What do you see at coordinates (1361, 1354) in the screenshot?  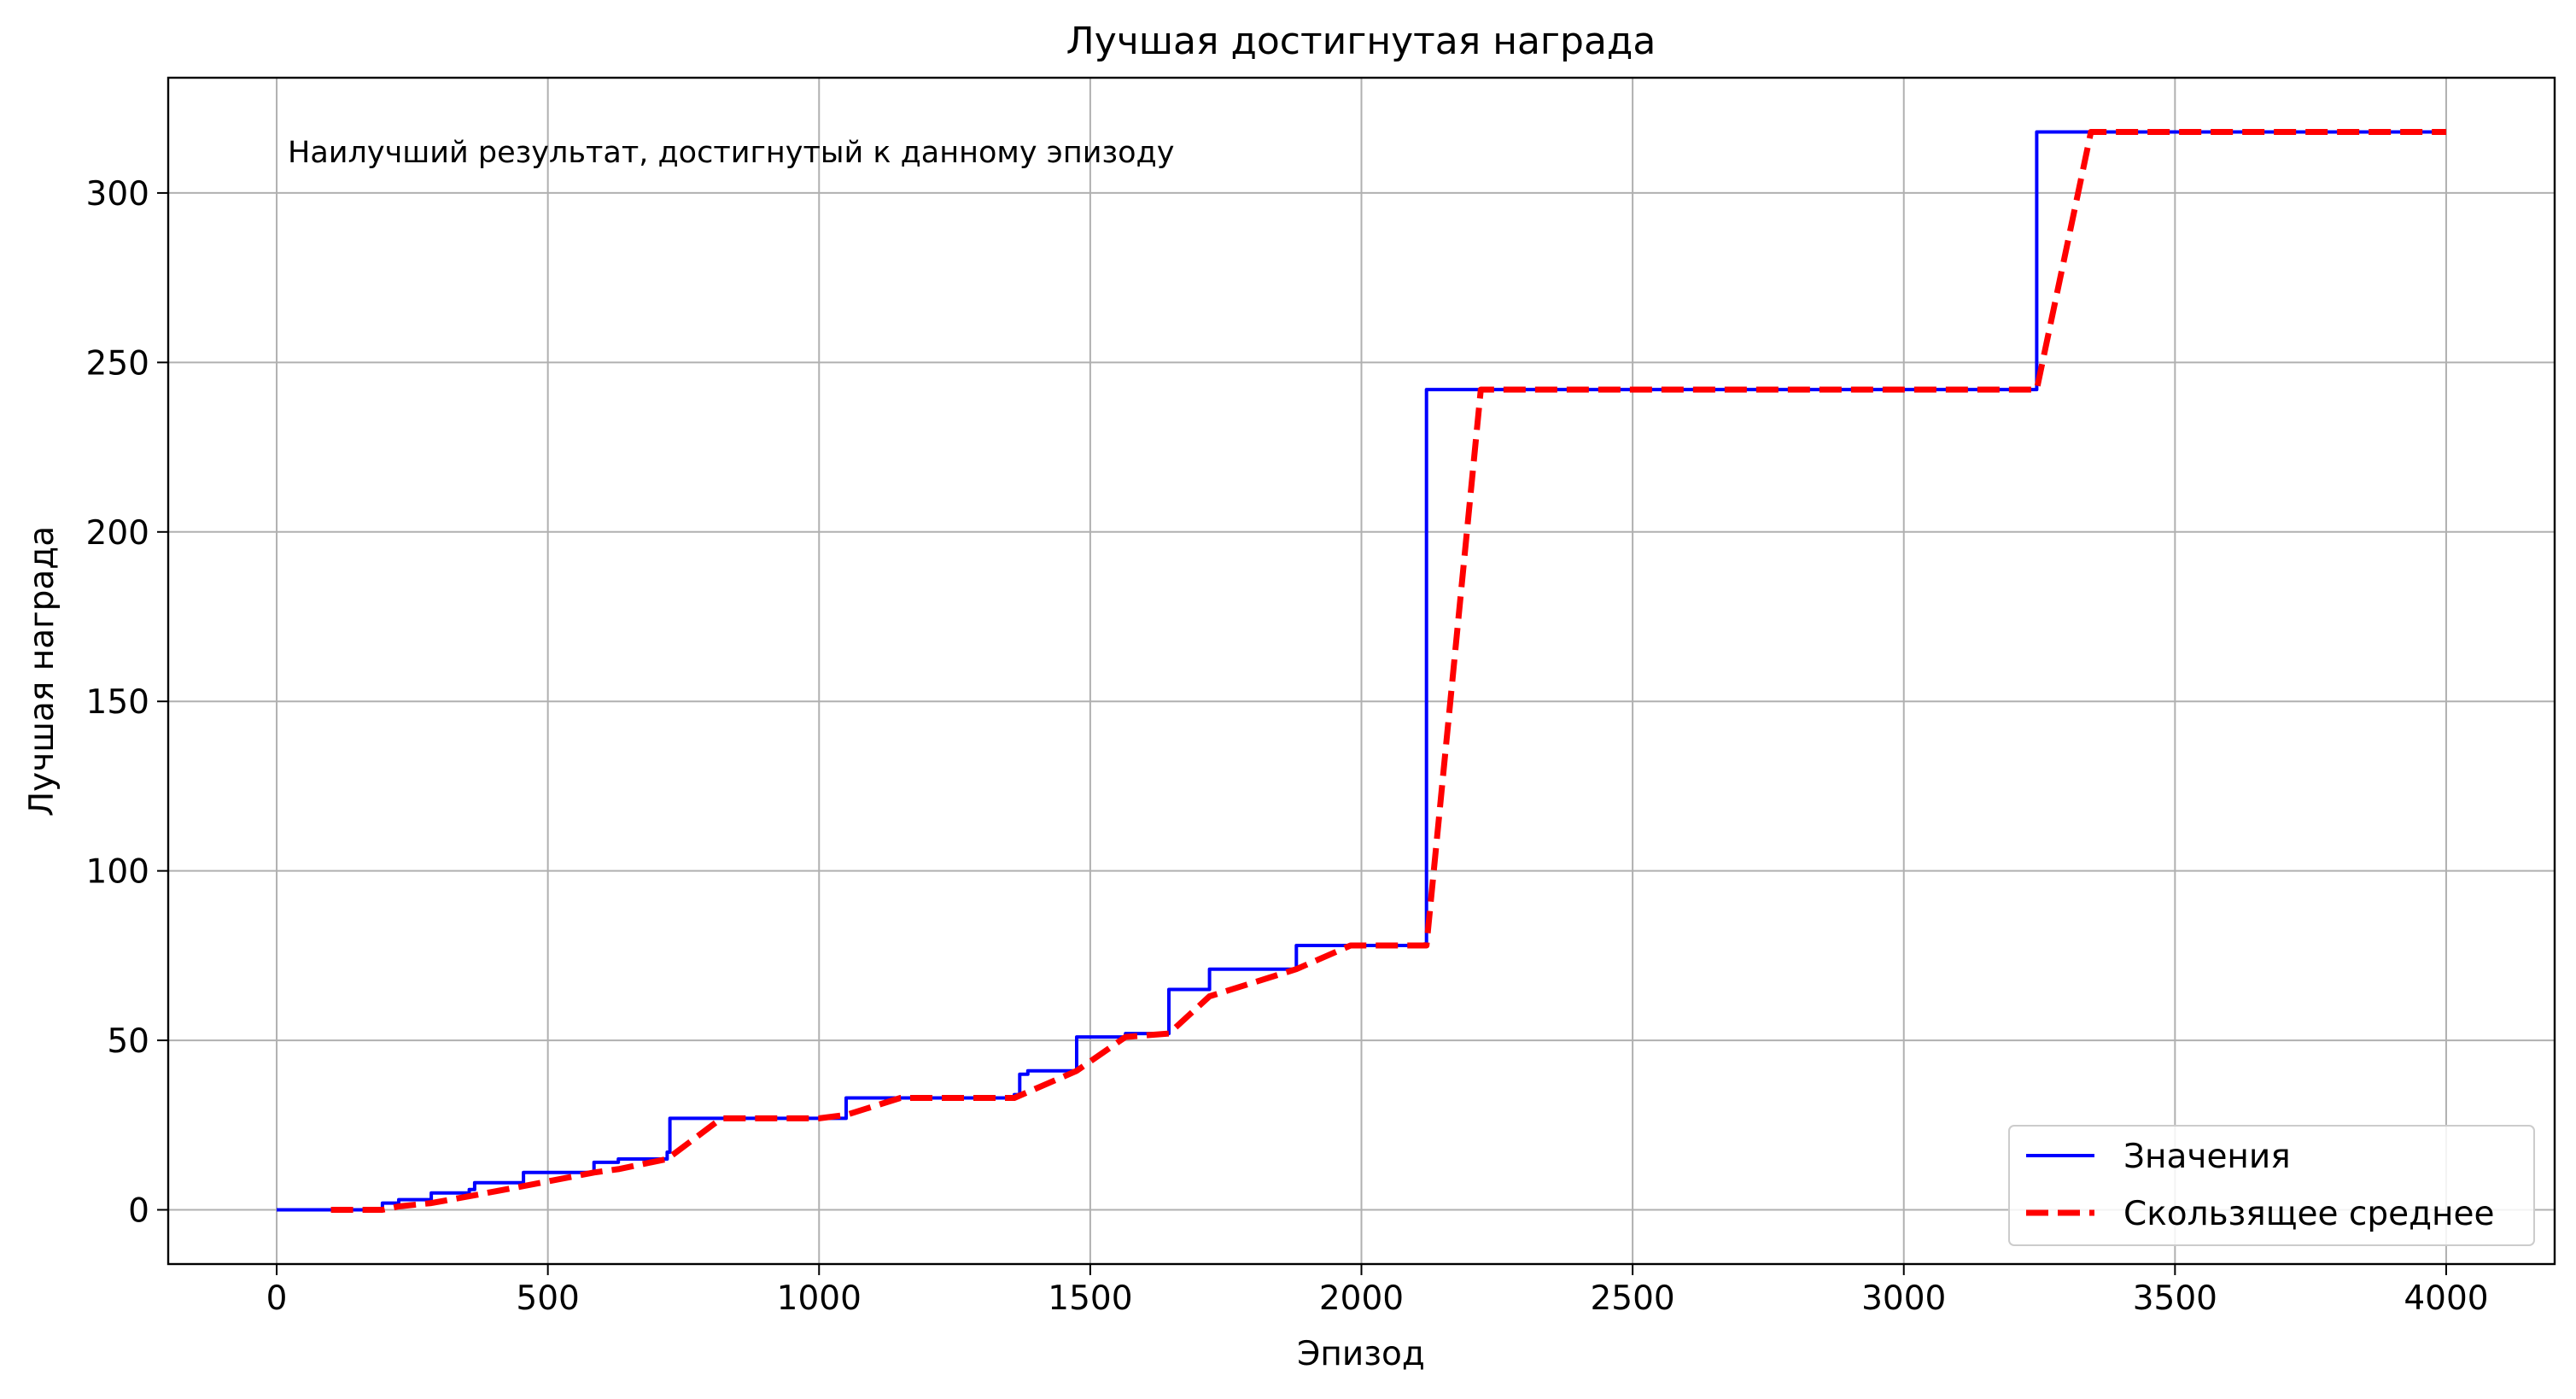 I see `x-axis-label: Эпизод` at bounding box center [1361, 1354].